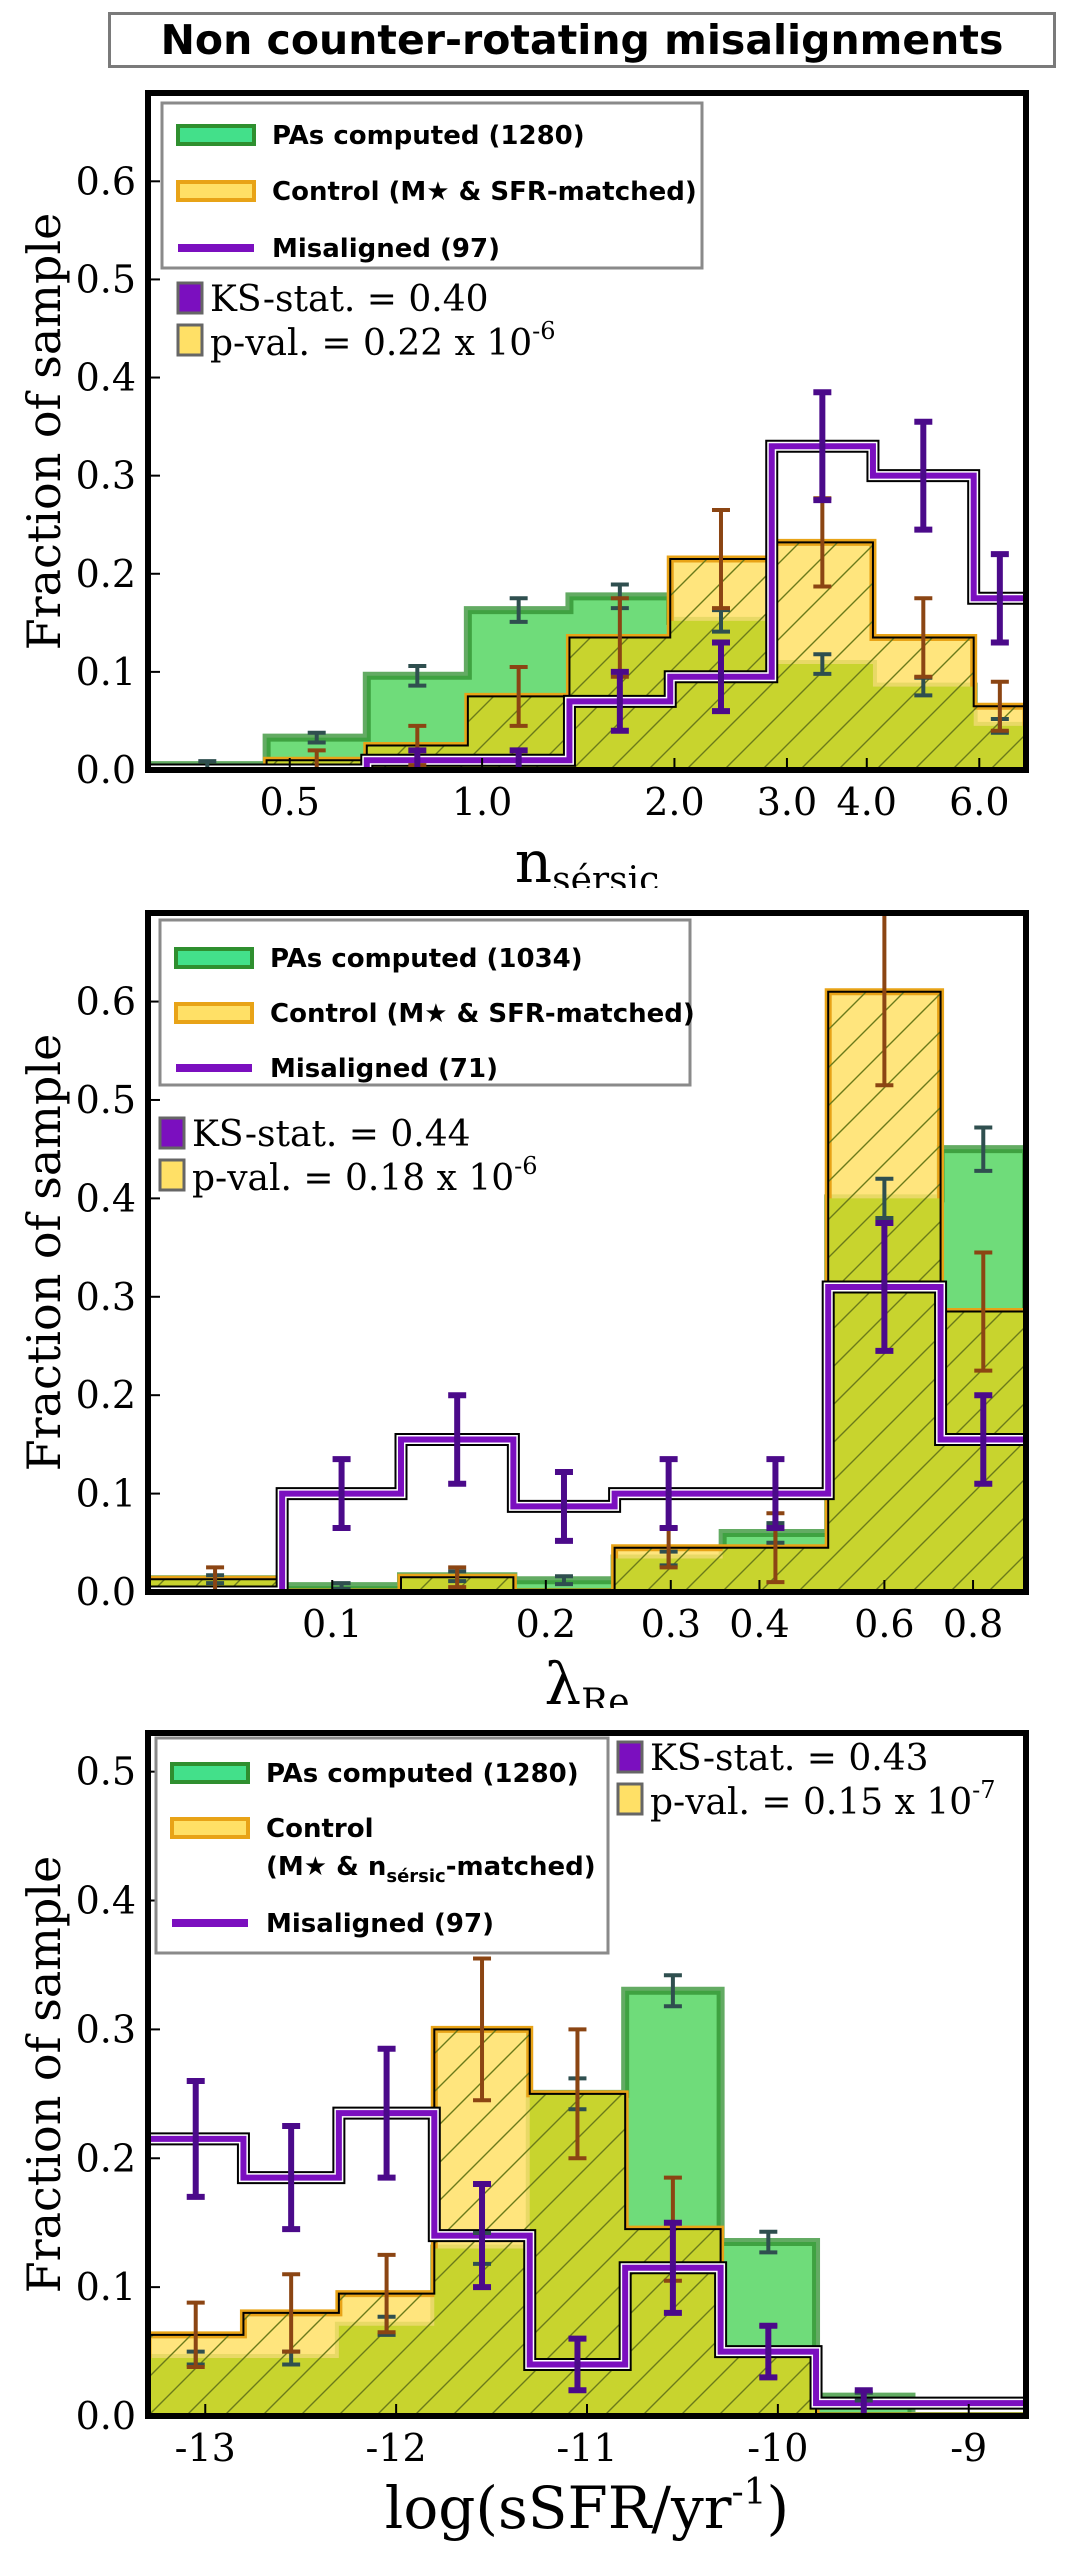  What do you see at coordinates (983, 1790) in the screenshot?
I see `p-value-exponent: -7` at bounding box center [983, 1790].